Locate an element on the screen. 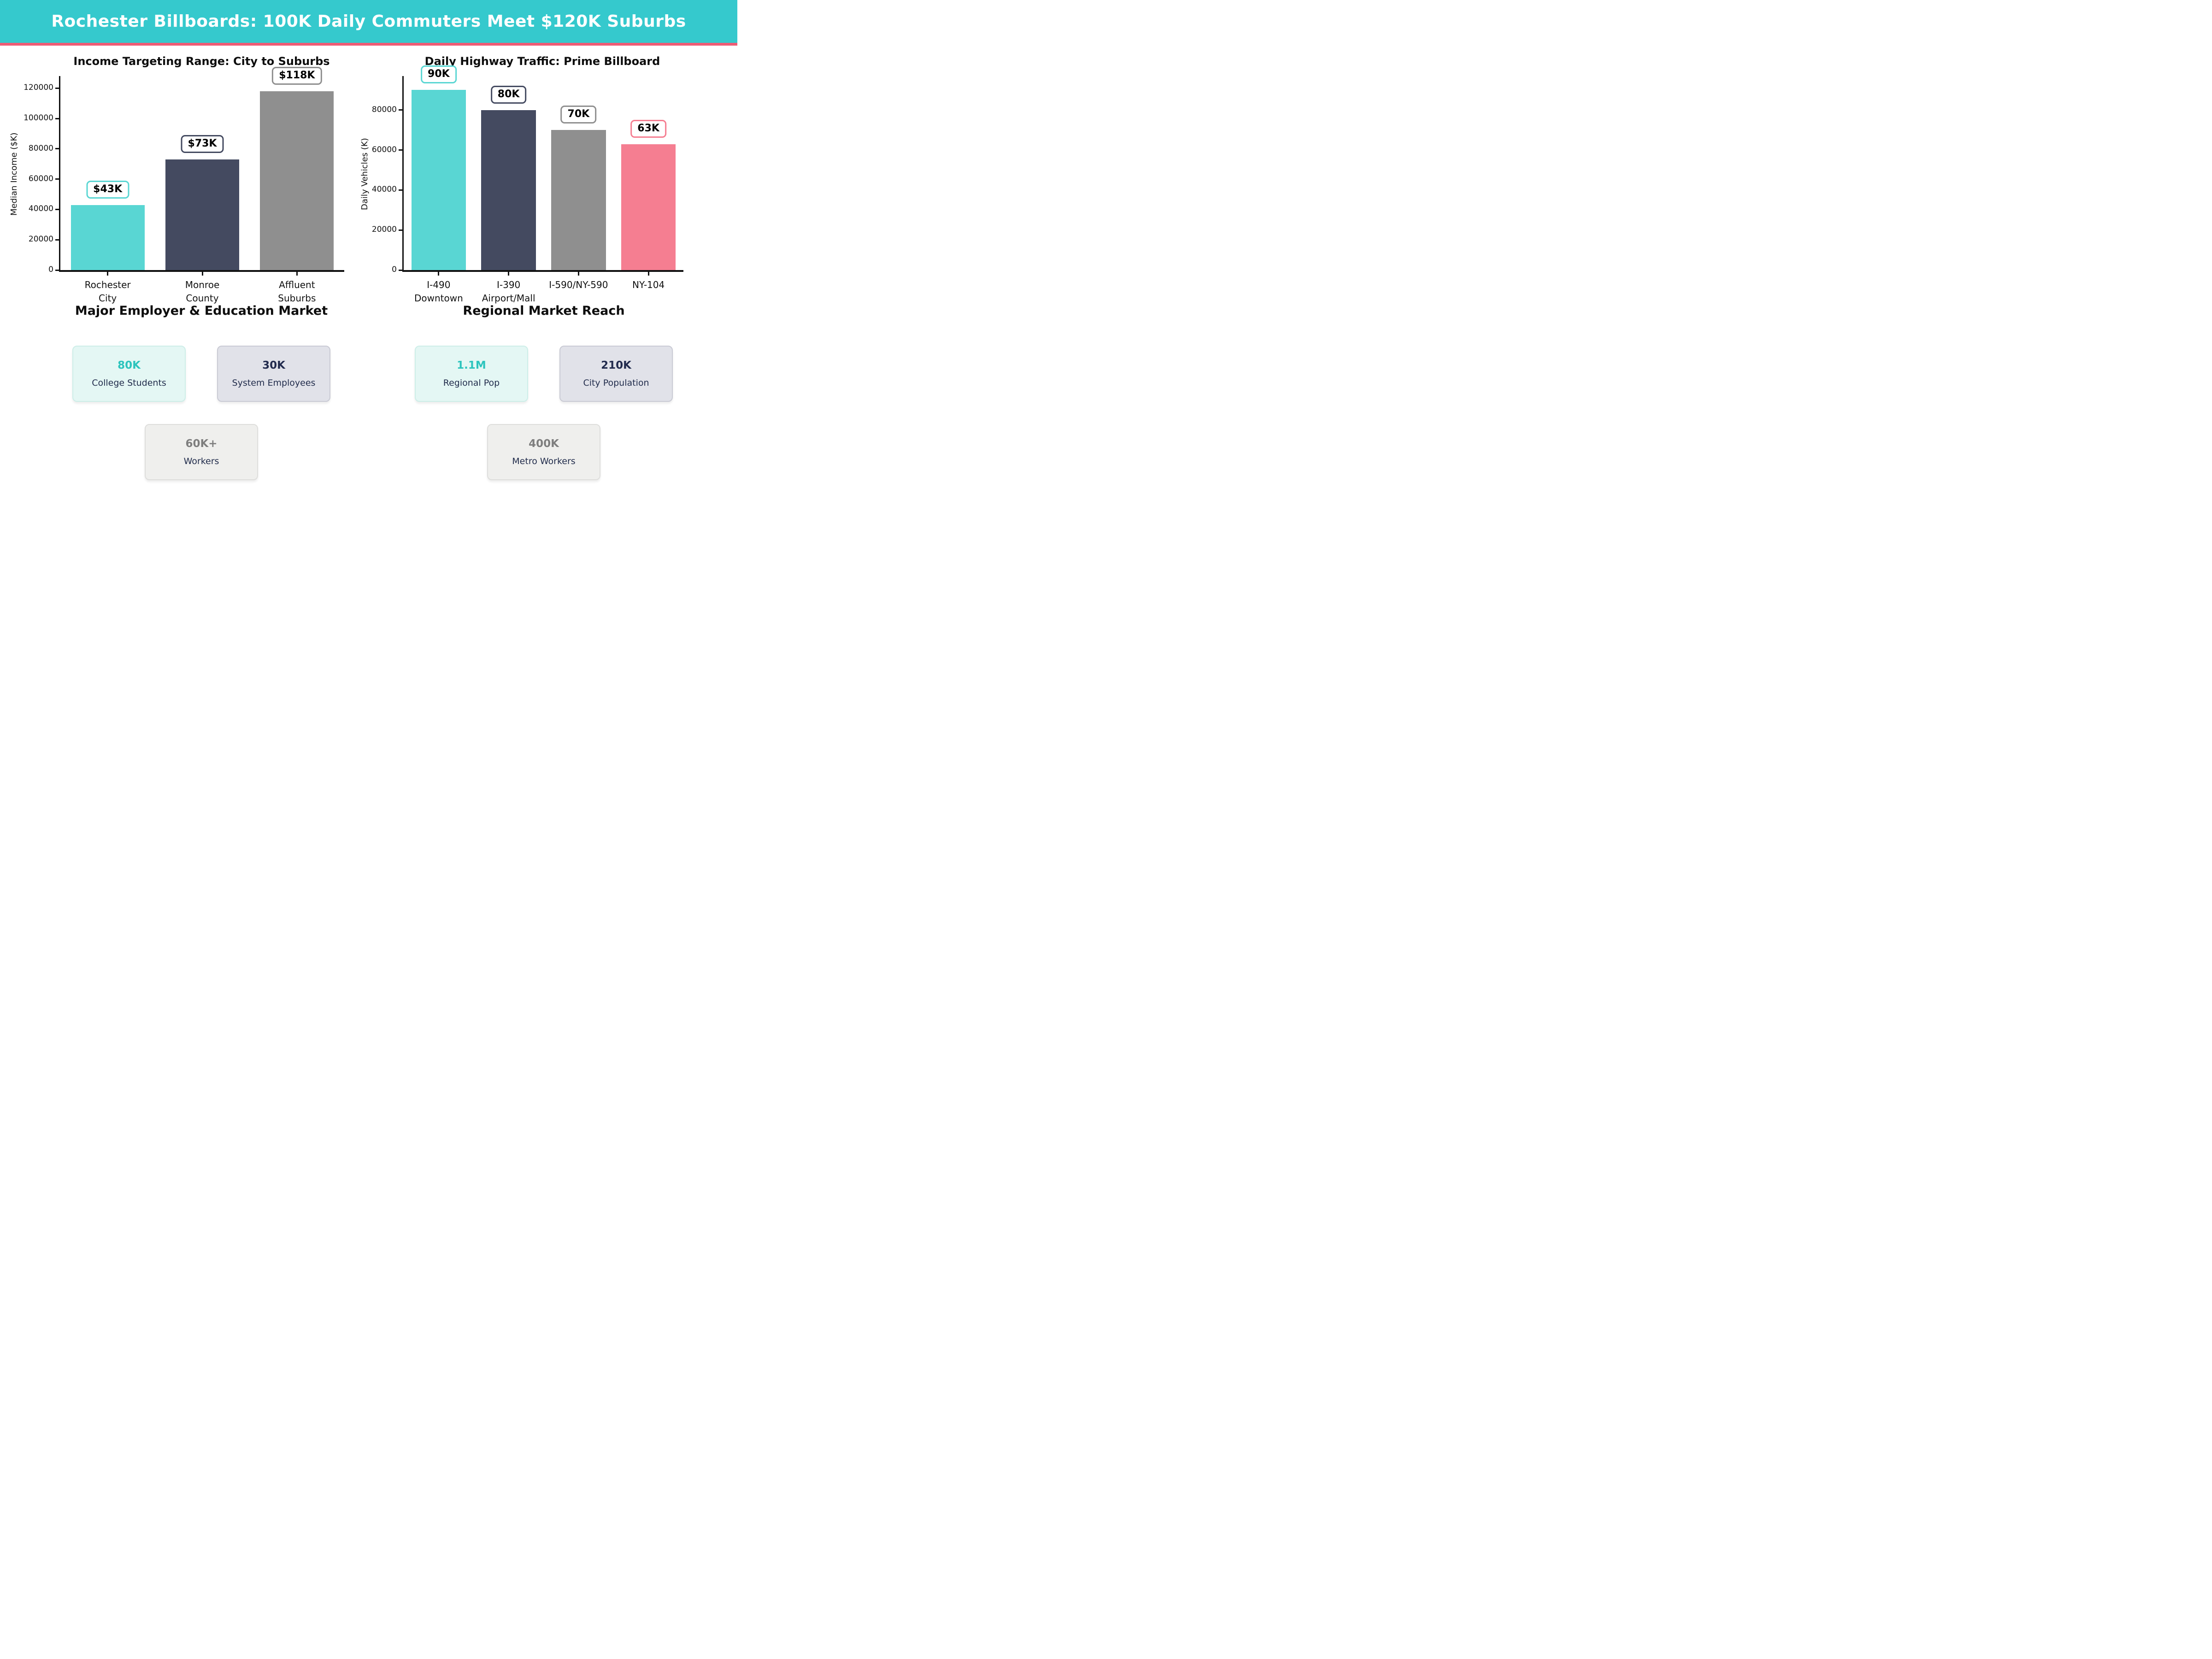 Image resolution: width=2212 pixels, height=1659 pixels. bar-Affluent Suburbs is located at coordinates (297, 180).